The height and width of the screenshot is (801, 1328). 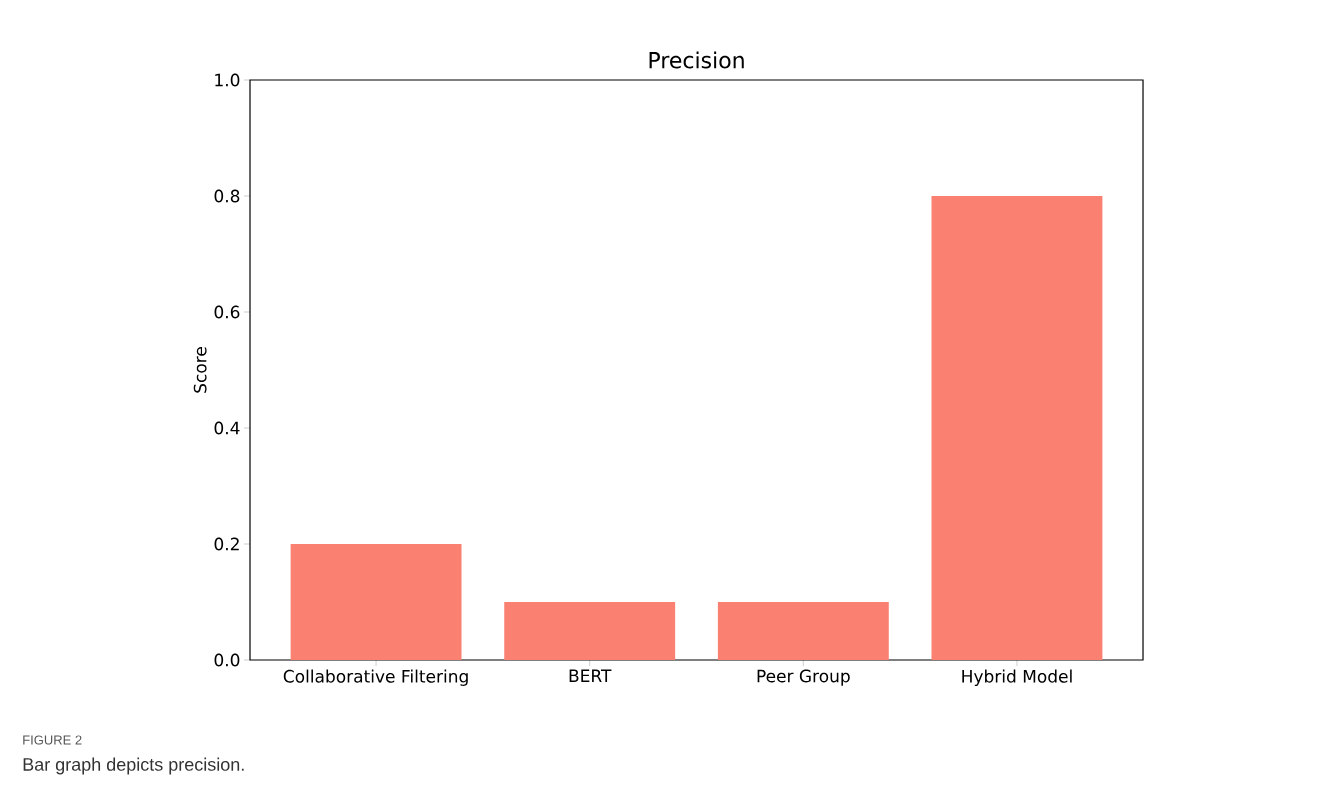 What do you see at coordinates (227, 196) in the screenshot?
I see `y-tick-label: 0.8` at bounding box center [227, 196].